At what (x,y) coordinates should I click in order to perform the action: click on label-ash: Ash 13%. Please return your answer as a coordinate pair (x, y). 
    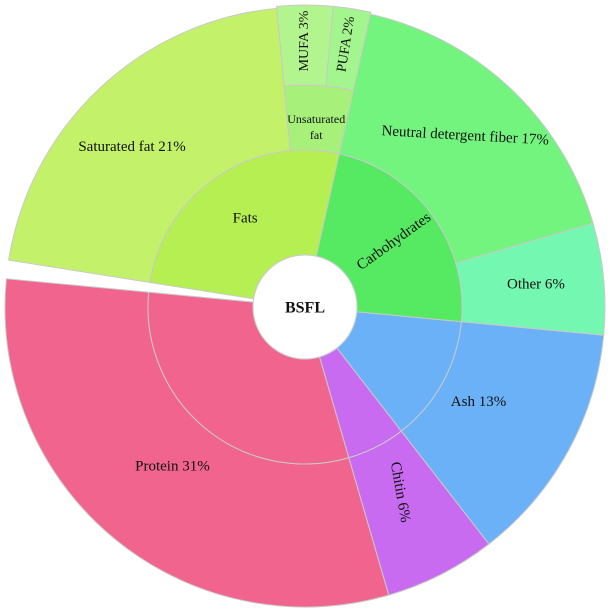
    Looking at the image, I should click on (478, 402).